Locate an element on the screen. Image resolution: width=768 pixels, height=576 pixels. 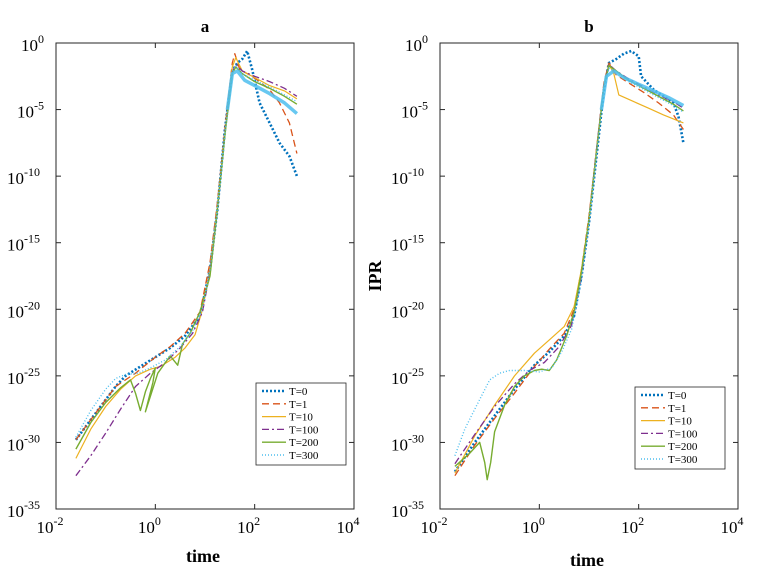
panel-a-title: a is located at coordinates (205, 26).